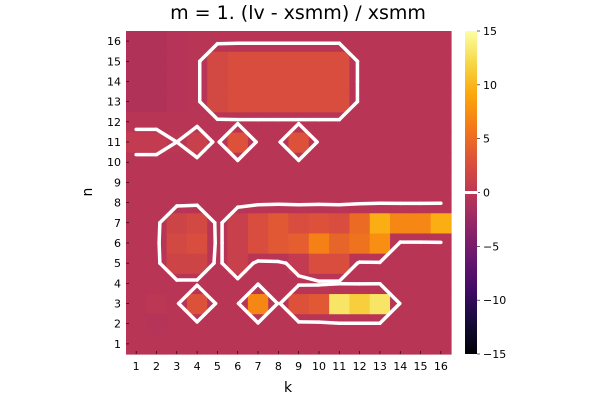 The width and height of the screenshot is (600, 400). What do you see at coordinates (117, 243) in the screenshot?
I see `y-tick-label: 6` at bounding box center [117, 243].